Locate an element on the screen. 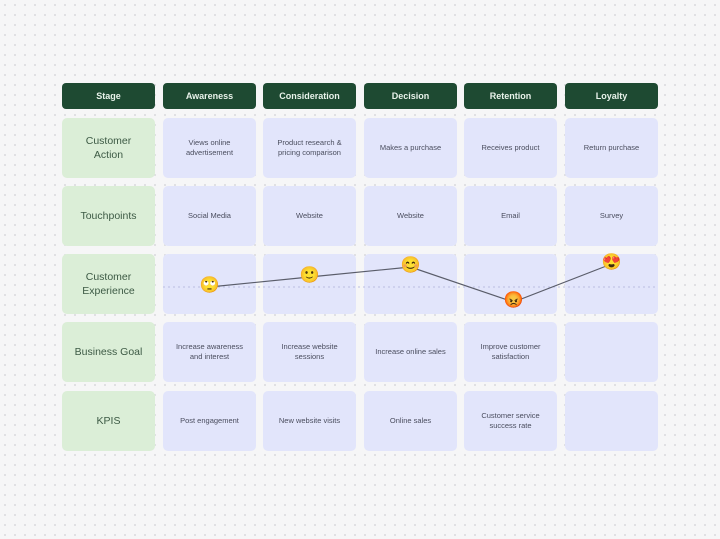 This screenshot has height=539, width=720. header-2: Consideration is located at coordinates (309, 96).